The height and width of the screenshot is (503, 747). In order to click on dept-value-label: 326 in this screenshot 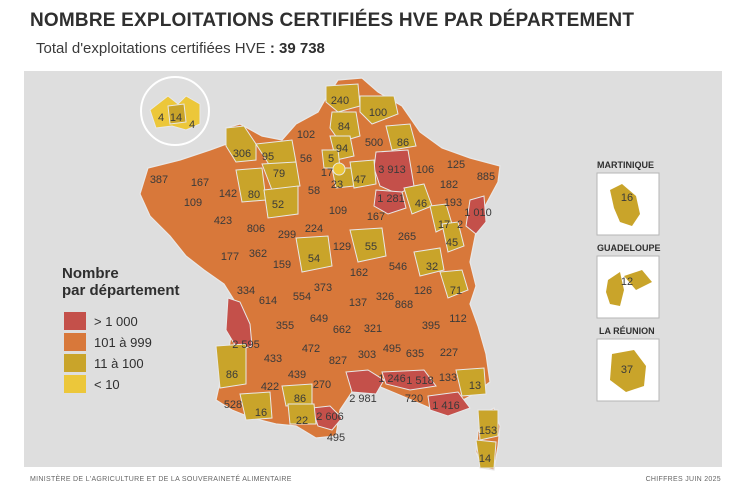, I will do `click(385, 297)`.